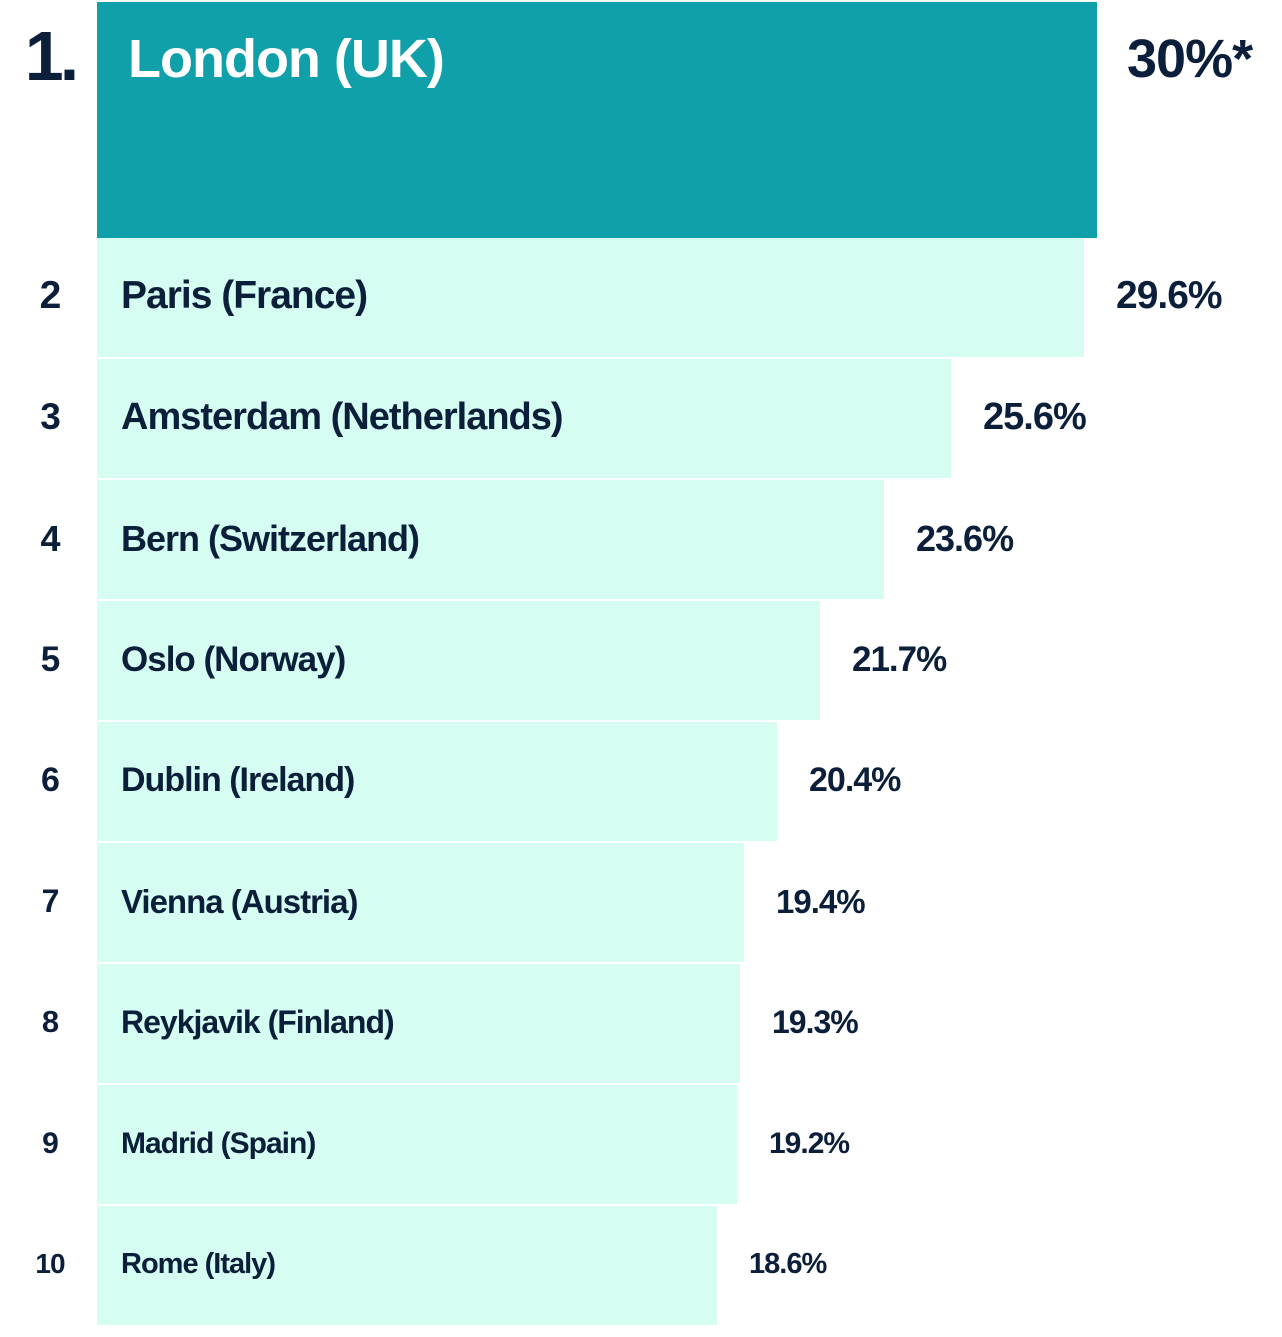 The width and height of the screenshot is (1282, 1337). What do you see at coordinates (815, 1022) in the screenshot?
I see `value-label: 19.3%` at bounding box center [815, 1022].